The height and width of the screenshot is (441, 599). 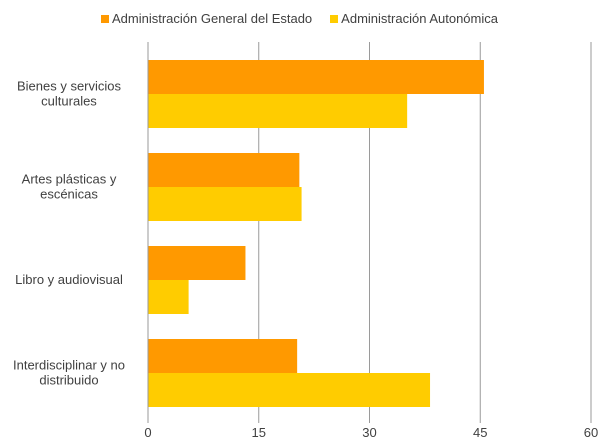 What do you see at coordinates (334, 18) in the screenshot?
I see `legend-swatch-autonomica` at bounding box center [334, 18].